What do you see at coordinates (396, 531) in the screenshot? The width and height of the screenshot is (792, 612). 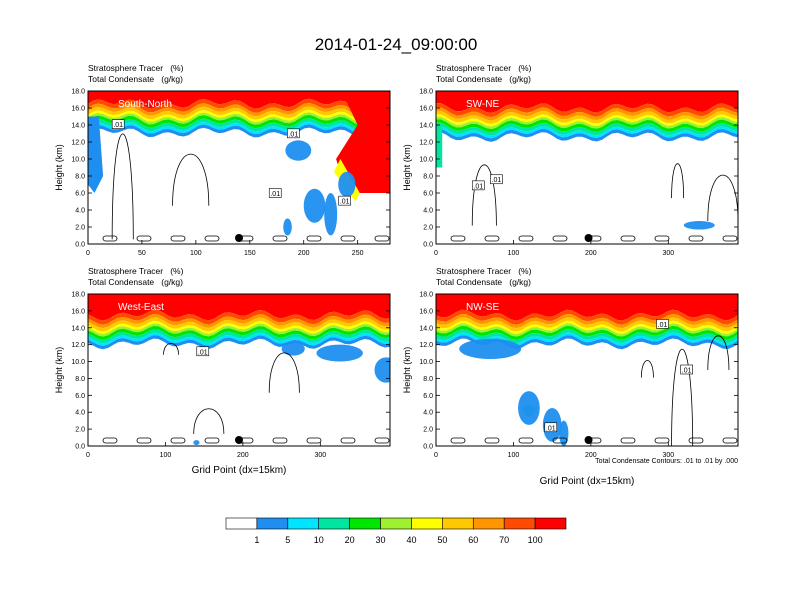 I see `colorbar: 1 5 10 20 30 40 50 60 70 100` at bounding box center [396, 531].